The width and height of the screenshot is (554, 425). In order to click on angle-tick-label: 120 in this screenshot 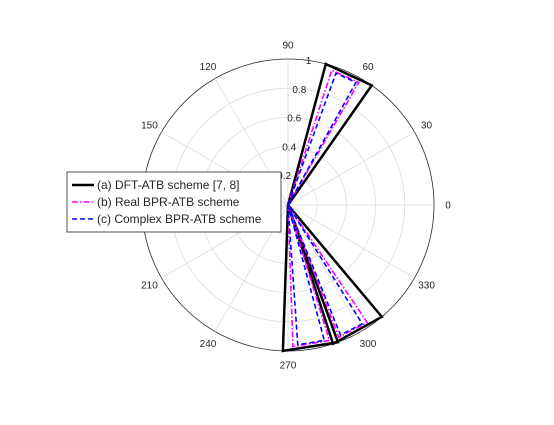, I will do `click(208, 67)`.